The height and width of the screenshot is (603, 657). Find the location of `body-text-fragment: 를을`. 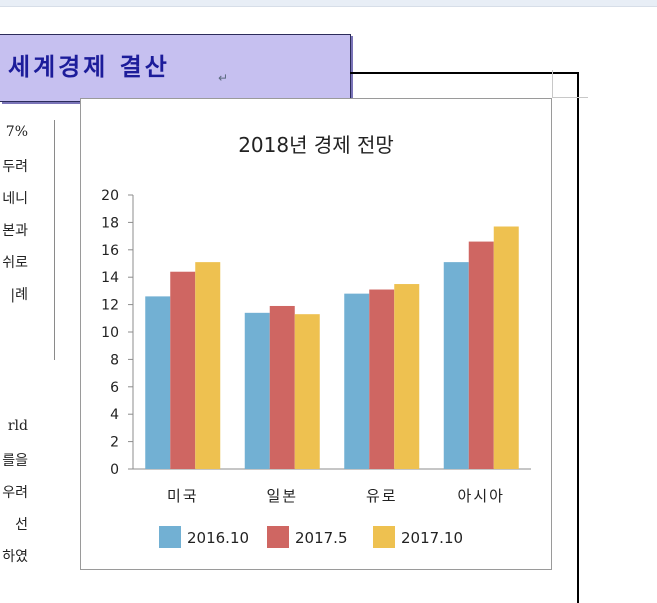

body-text-fragment: 를을 is located at coordinates (15, 461).